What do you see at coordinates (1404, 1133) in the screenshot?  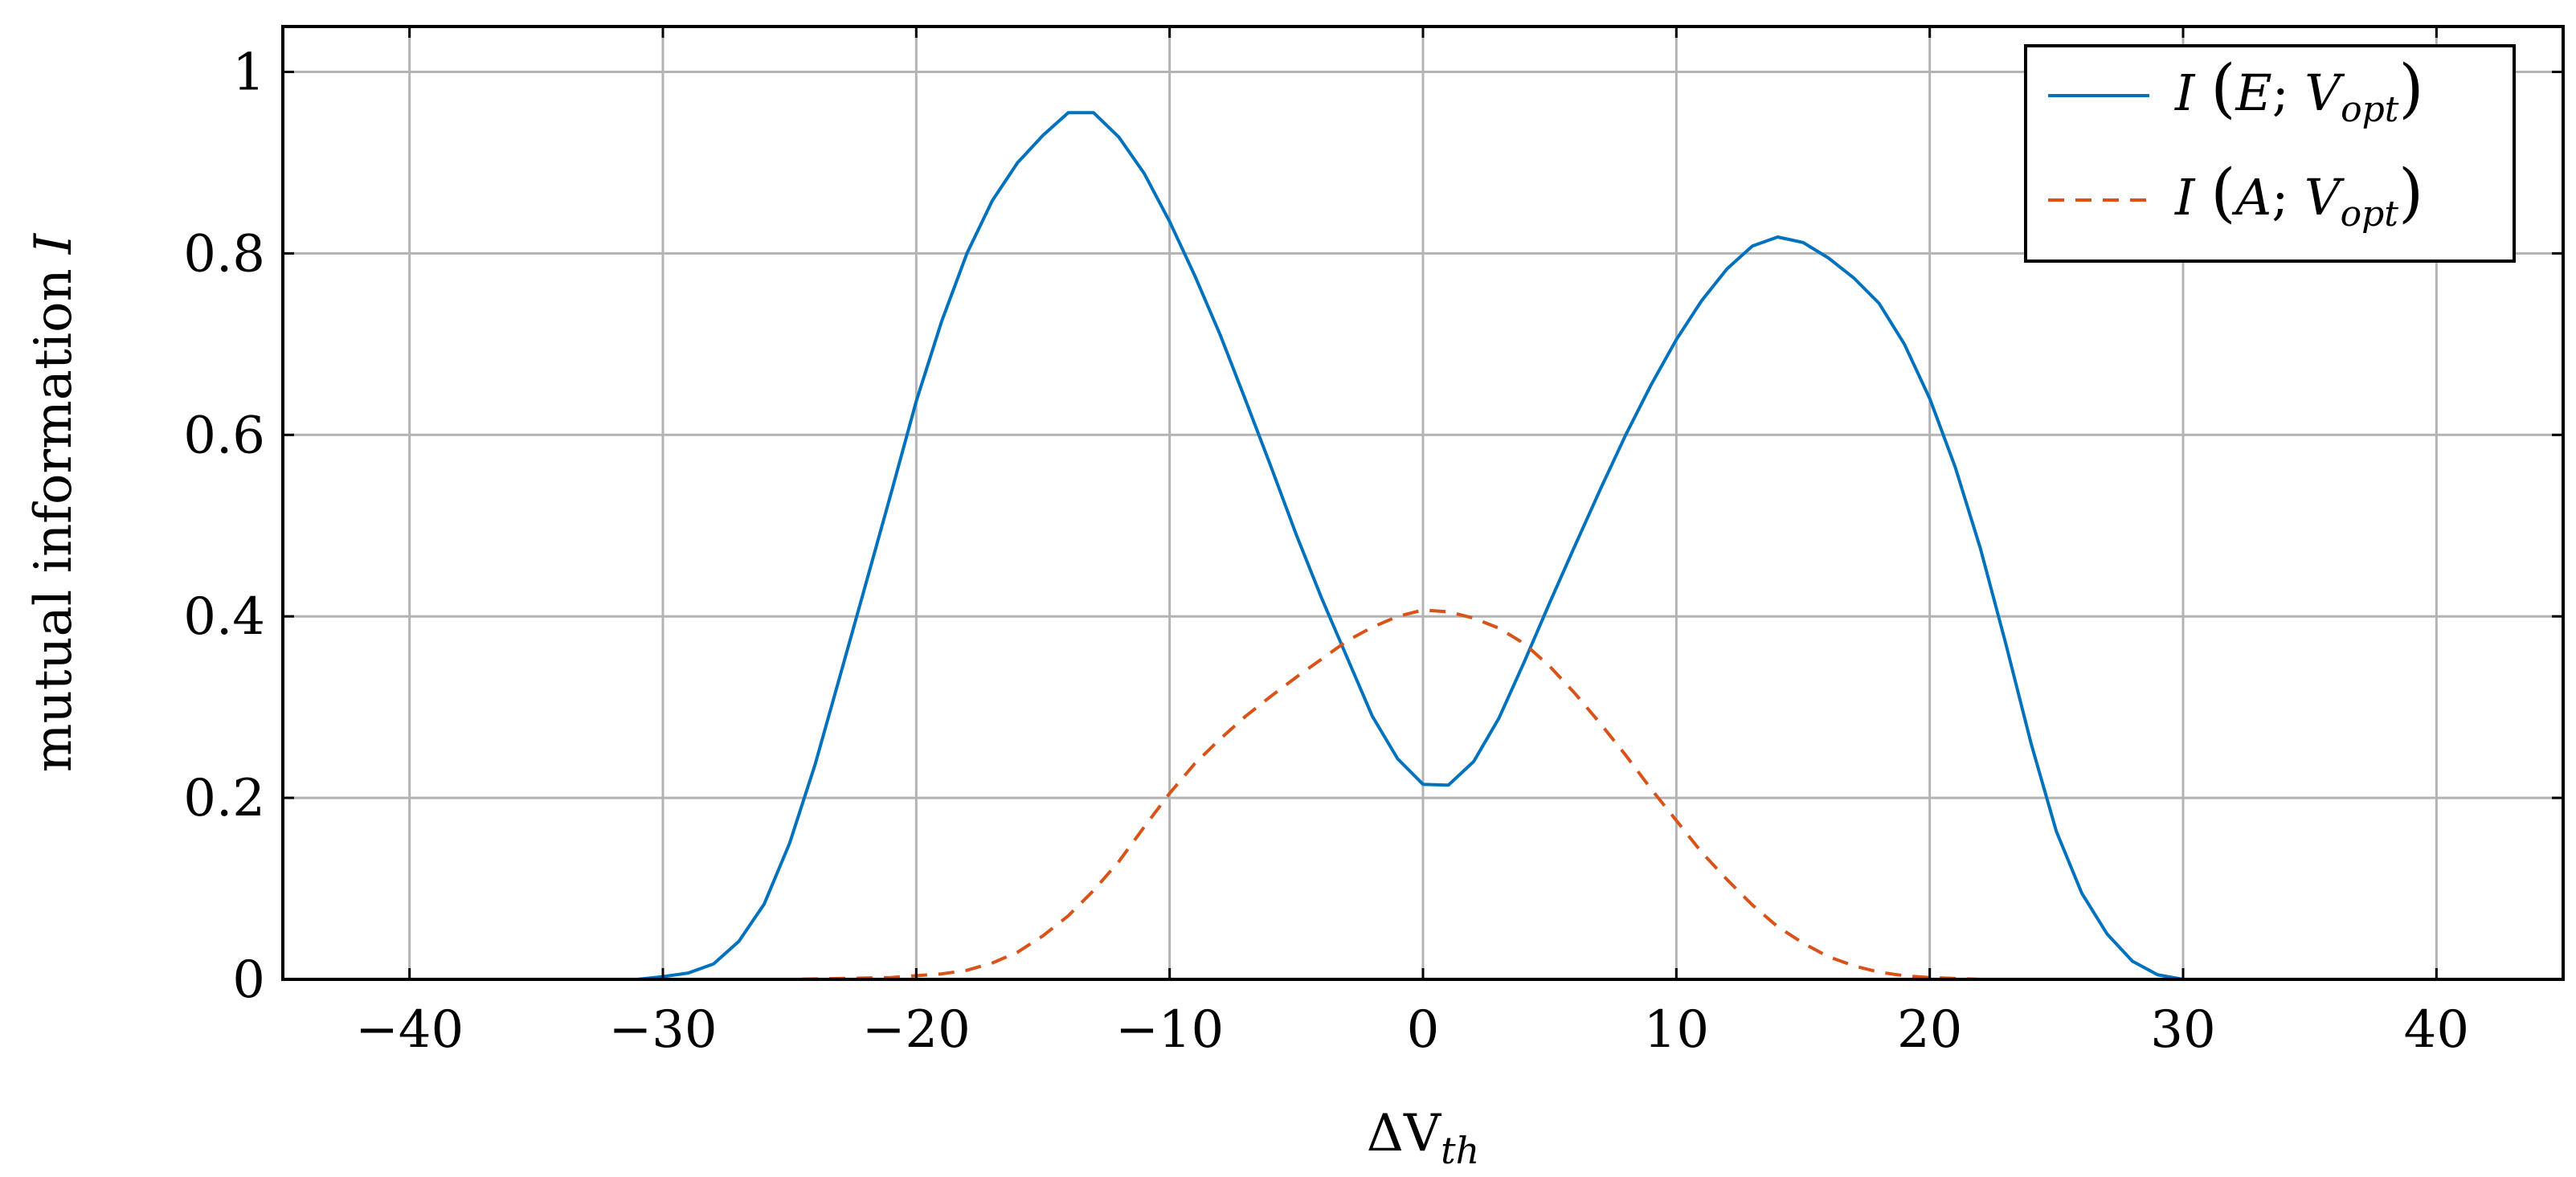 I see `x-axis-label-main: ΔV` at bounding box center [1404, 1133].